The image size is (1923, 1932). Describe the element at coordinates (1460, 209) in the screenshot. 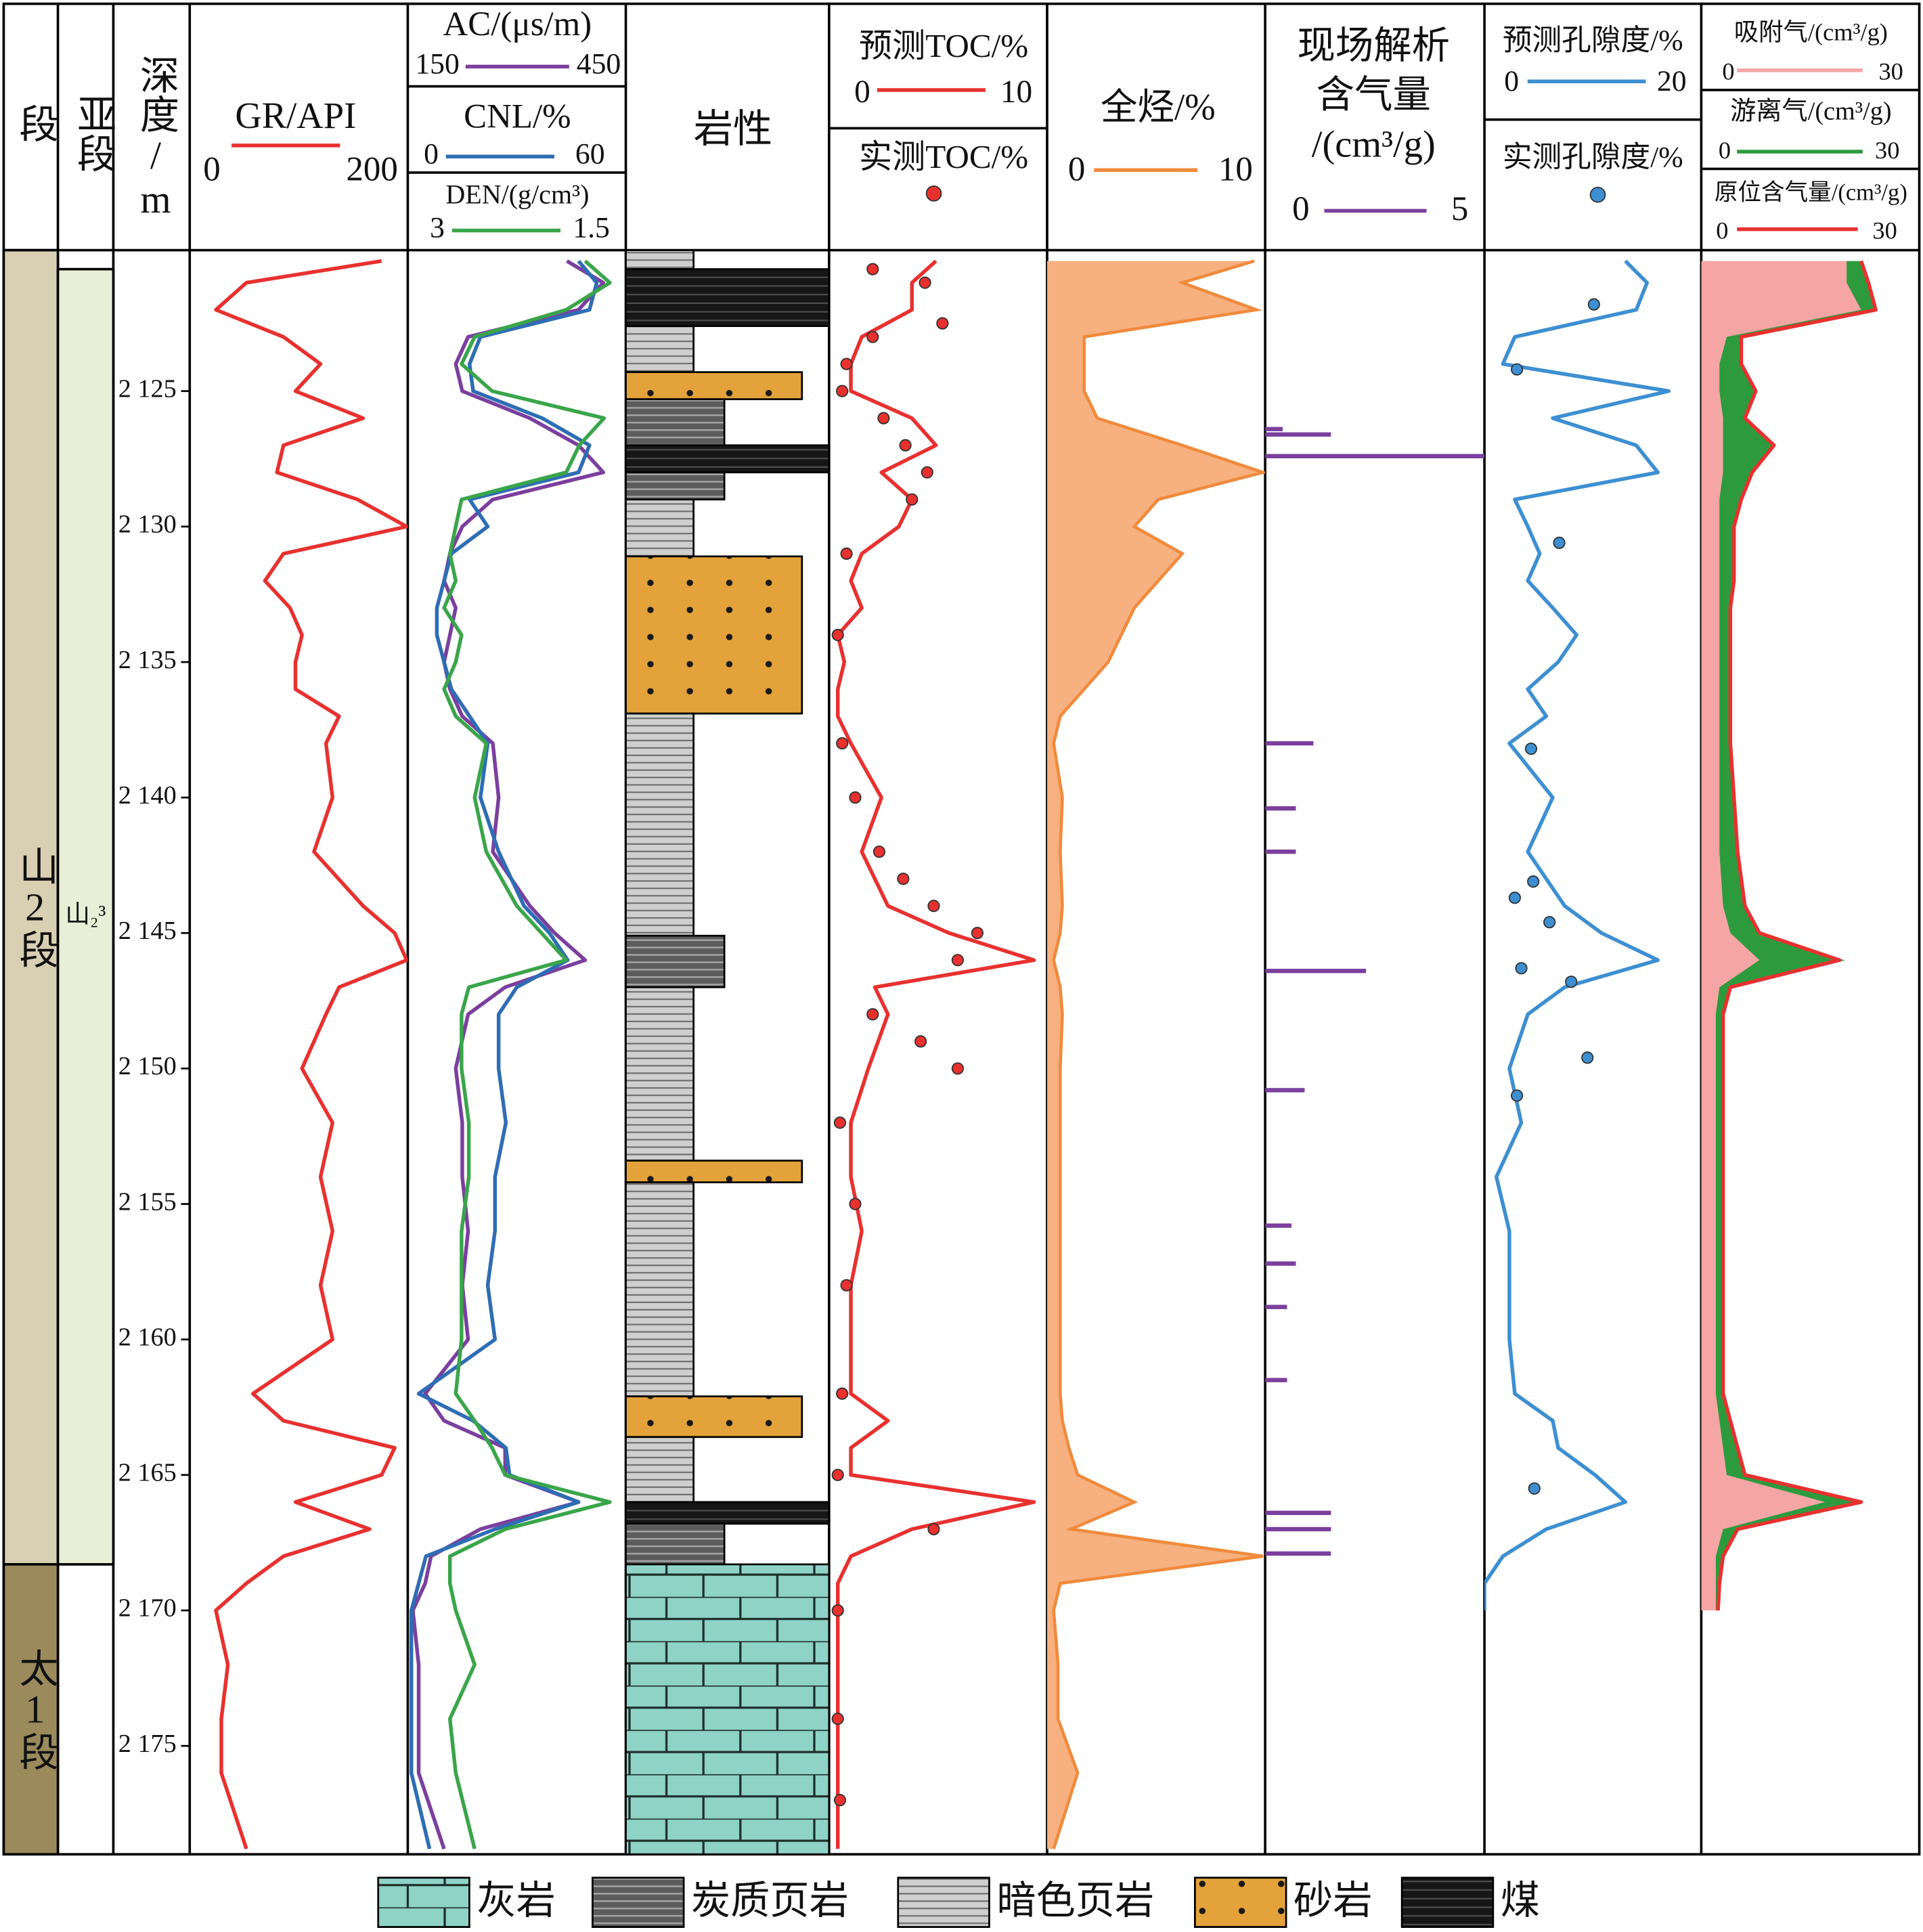

I see `range-label: 5` at that location.